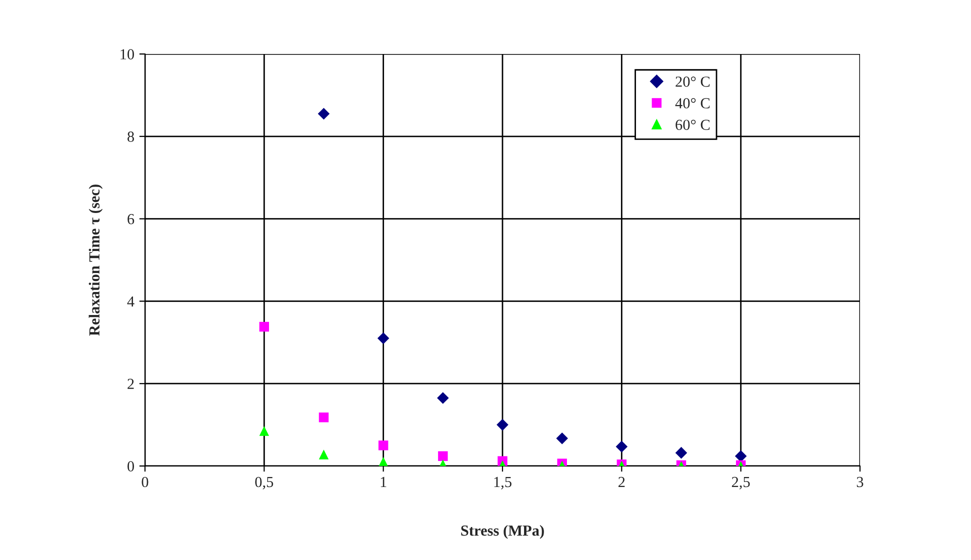  I want to click on x-tick-label: 2, so click(621, 482).